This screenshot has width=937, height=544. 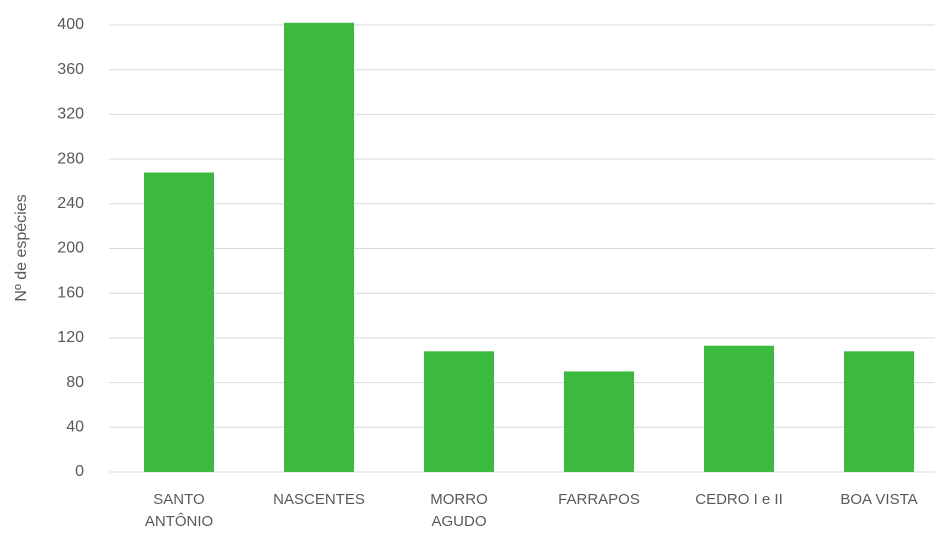 What do you see at coordinates (70, 248) in the screenshot?
I see `y-tick-label: 200` at bounding box center [70, 248].